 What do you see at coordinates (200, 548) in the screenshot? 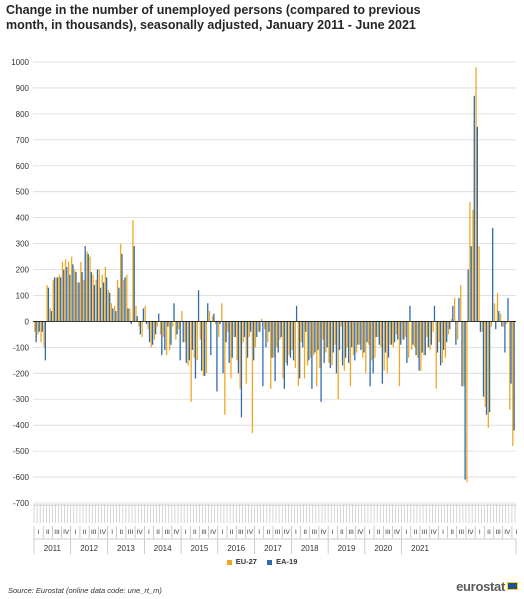
I see `year-label: 2015` at bounding box center [200, 548].